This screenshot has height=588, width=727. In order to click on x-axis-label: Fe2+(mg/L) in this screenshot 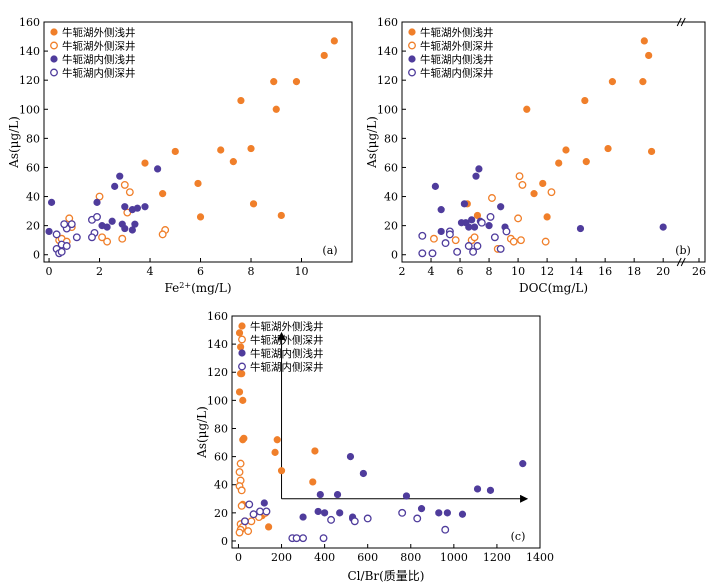, I will do `click(197, 288)`.